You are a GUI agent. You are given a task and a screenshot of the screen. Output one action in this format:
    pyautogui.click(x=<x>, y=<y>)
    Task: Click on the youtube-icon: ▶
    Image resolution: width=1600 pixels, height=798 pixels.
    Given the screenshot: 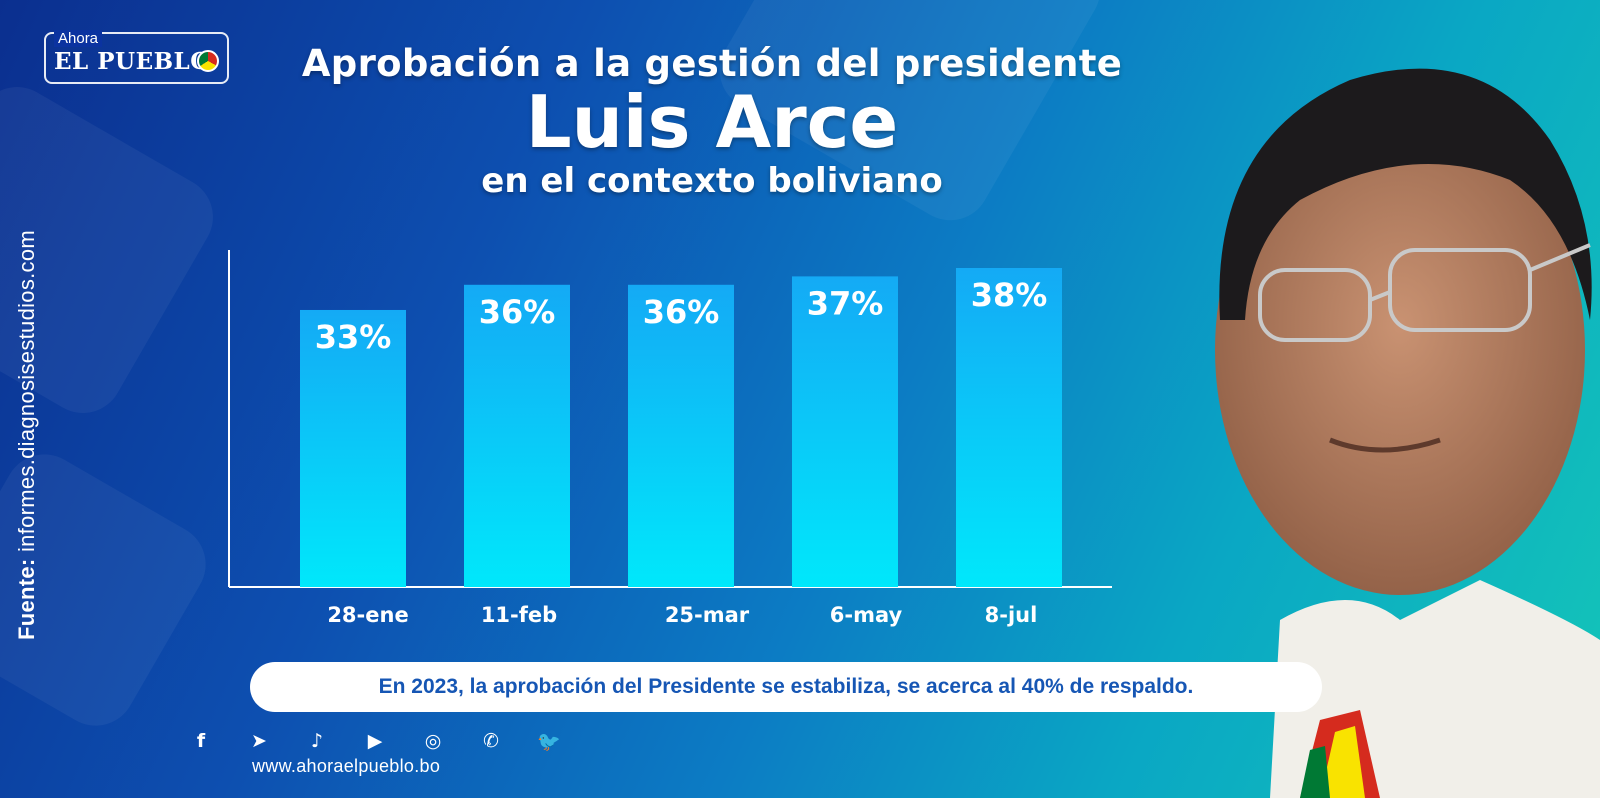 What is the action you would take?
    pyautogui.click(x=375, y=741)
    